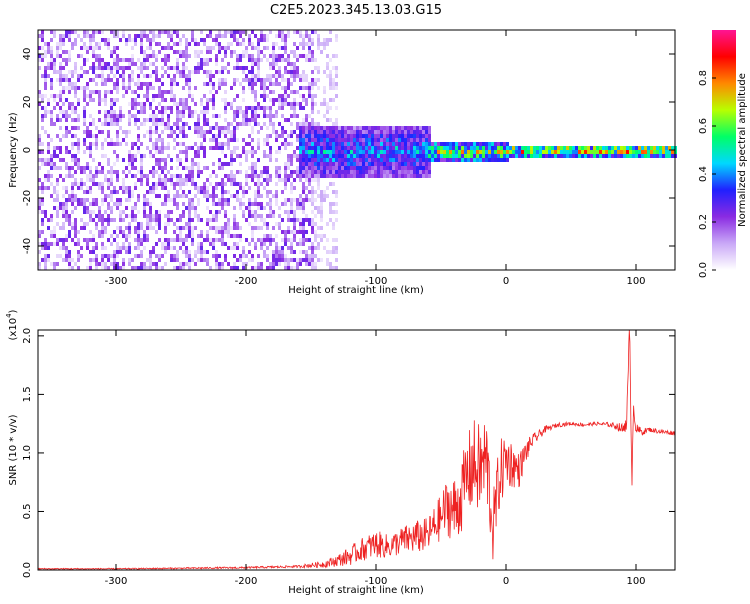 Image resolution: width=750 pixels, height=604 pixels. I want to click on x-tick-label: 0, so click(506, 281).